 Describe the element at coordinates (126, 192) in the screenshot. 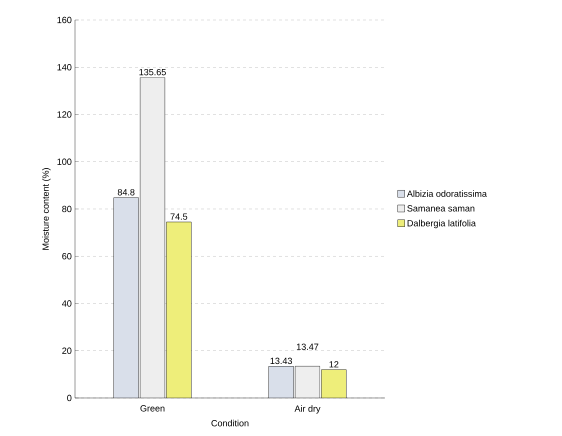

I see `data-label: 84.8` at that location.